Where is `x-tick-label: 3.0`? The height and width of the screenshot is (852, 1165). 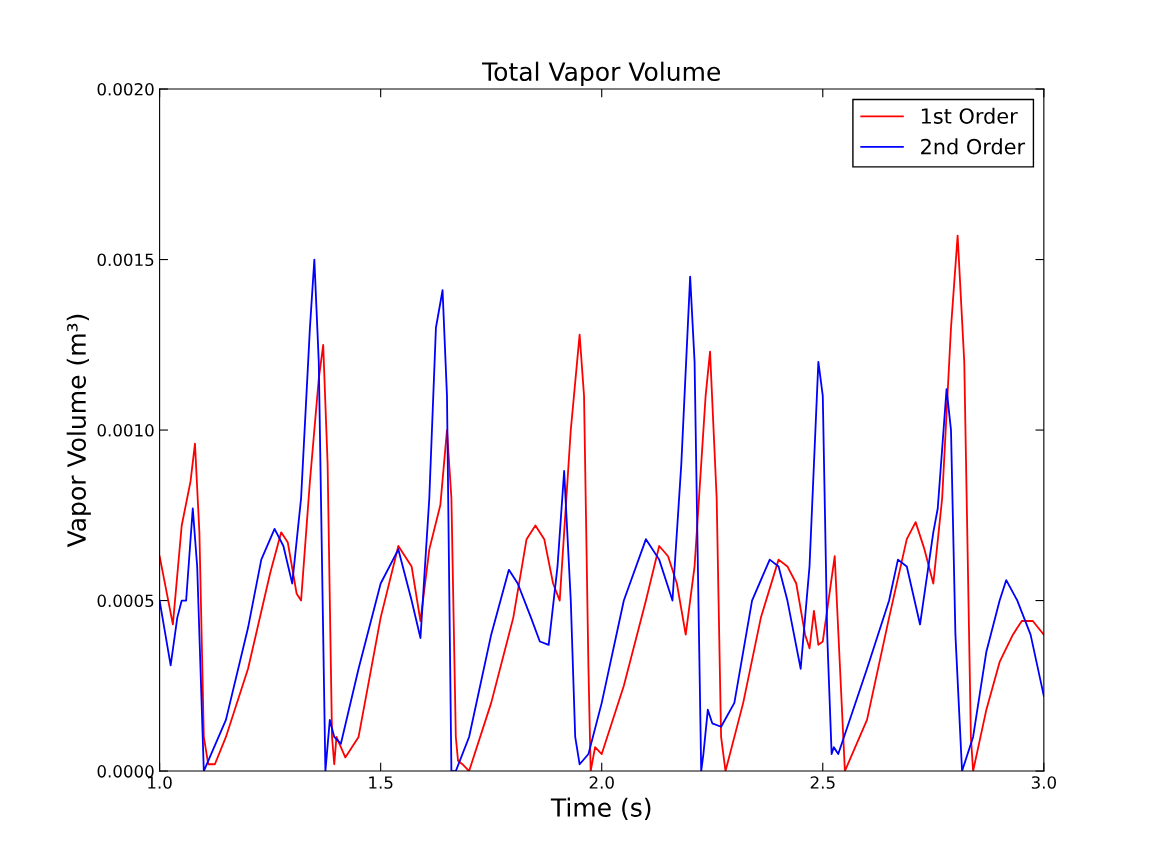
x-tick-label: 3.0 is located at coordinates (1043, 782).